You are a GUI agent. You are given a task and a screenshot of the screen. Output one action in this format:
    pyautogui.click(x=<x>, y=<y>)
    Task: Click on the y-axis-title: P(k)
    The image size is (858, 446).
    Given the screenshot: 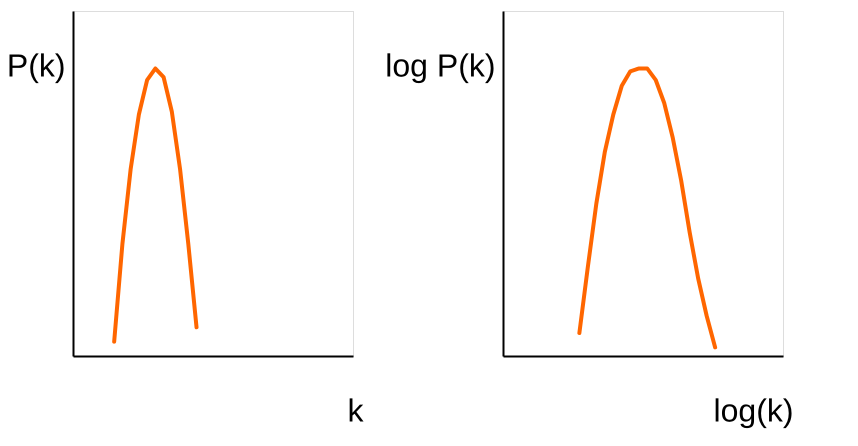 What is the action you would take?
    pyautogui.click(x=36, y=66)
    